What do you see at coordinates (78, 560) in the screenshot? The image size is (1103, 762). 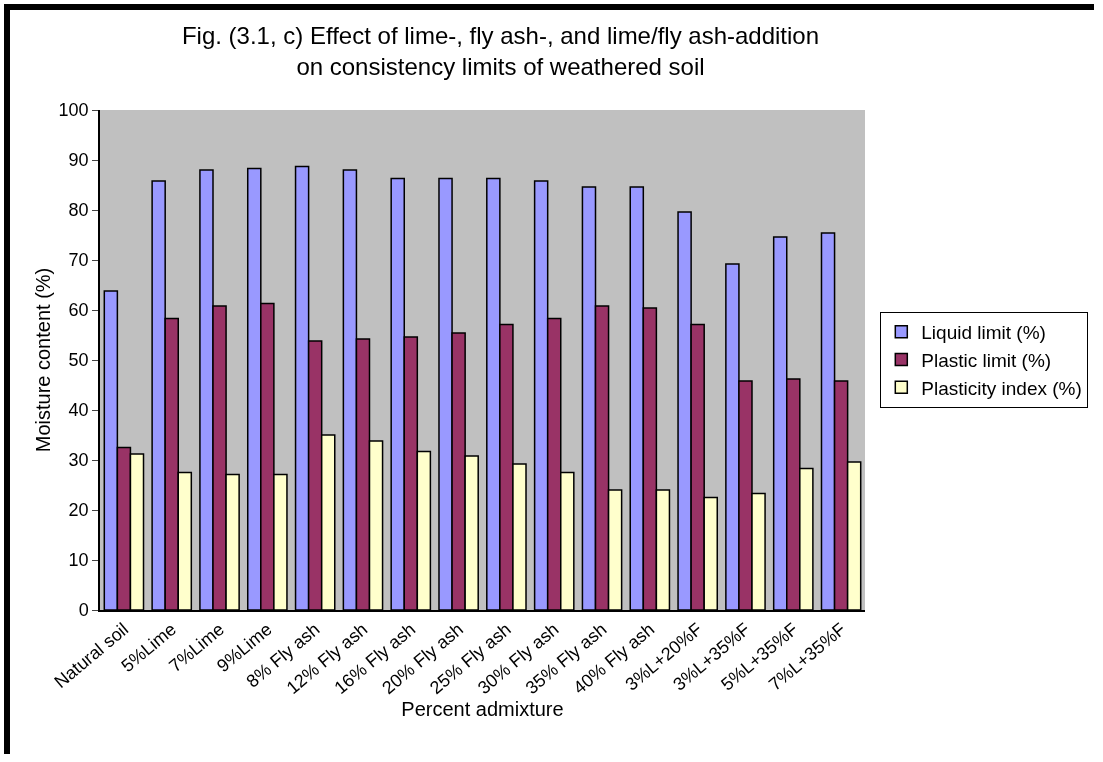 I see `y-tick-label: 10` at bounding box center [78, 560].